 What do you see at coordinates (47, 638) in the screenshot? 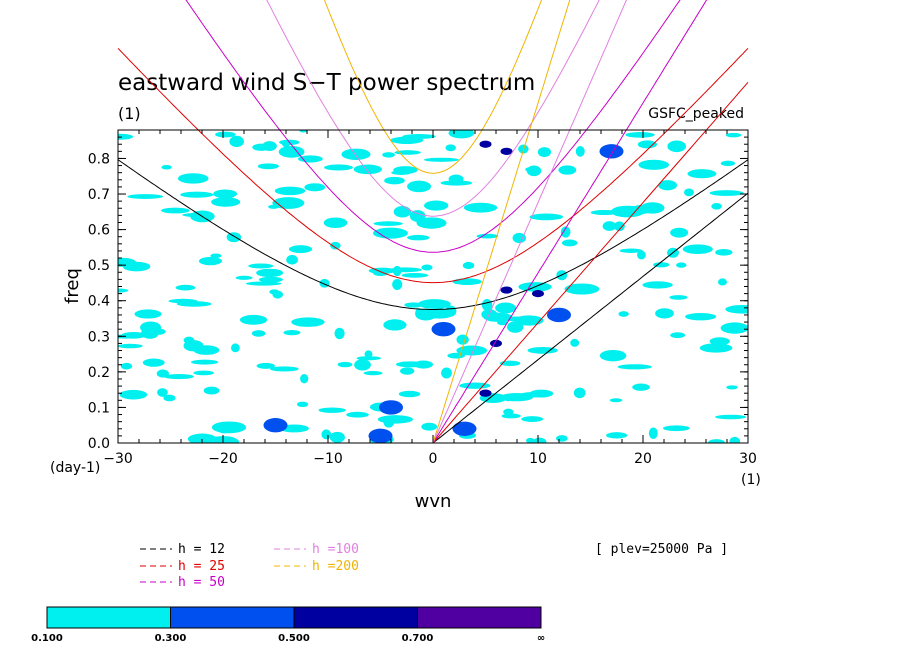
I see `colorbar-label: 0.100` at bounding box center [47, 638].